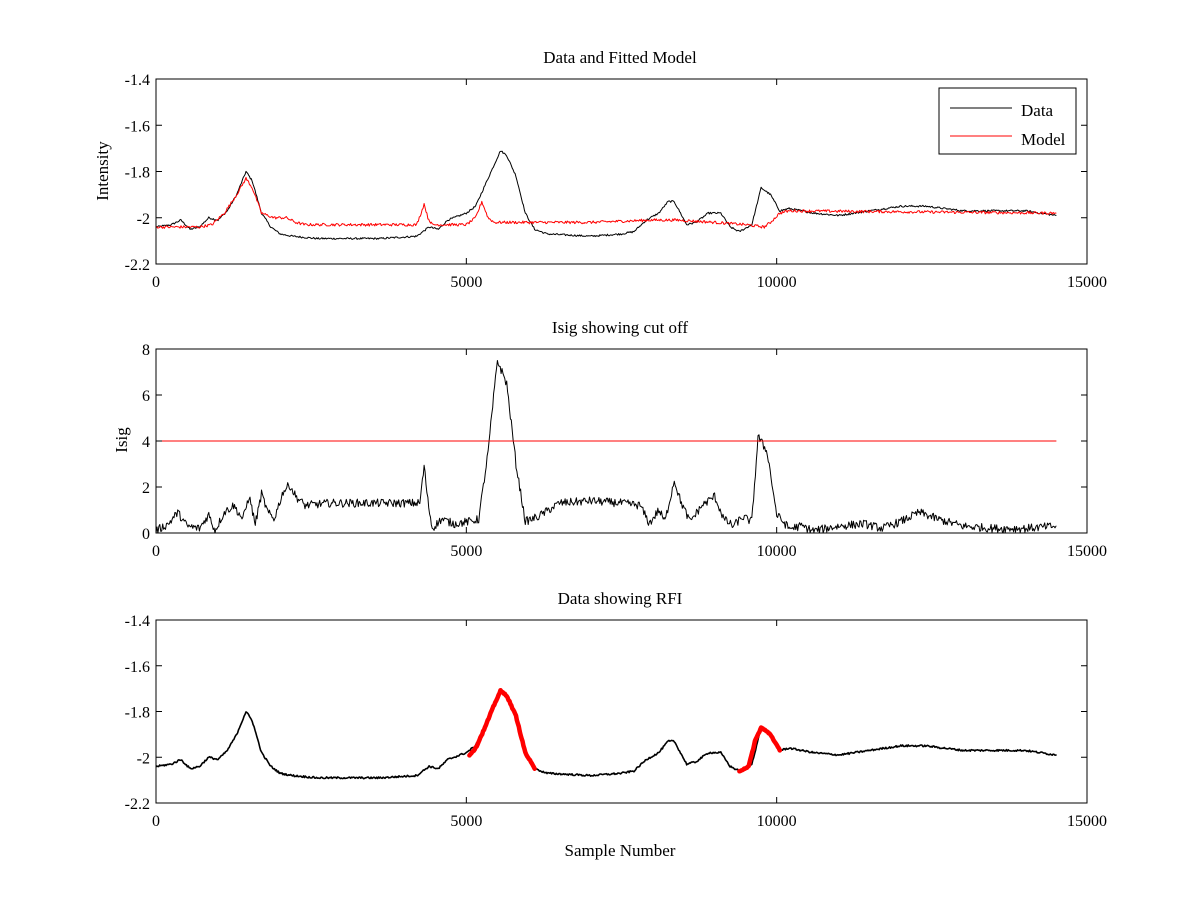 Image resolution: width=1200 pixels, height=900 pixels. I want to click on y-tick-label: 8, so click(146, 350).